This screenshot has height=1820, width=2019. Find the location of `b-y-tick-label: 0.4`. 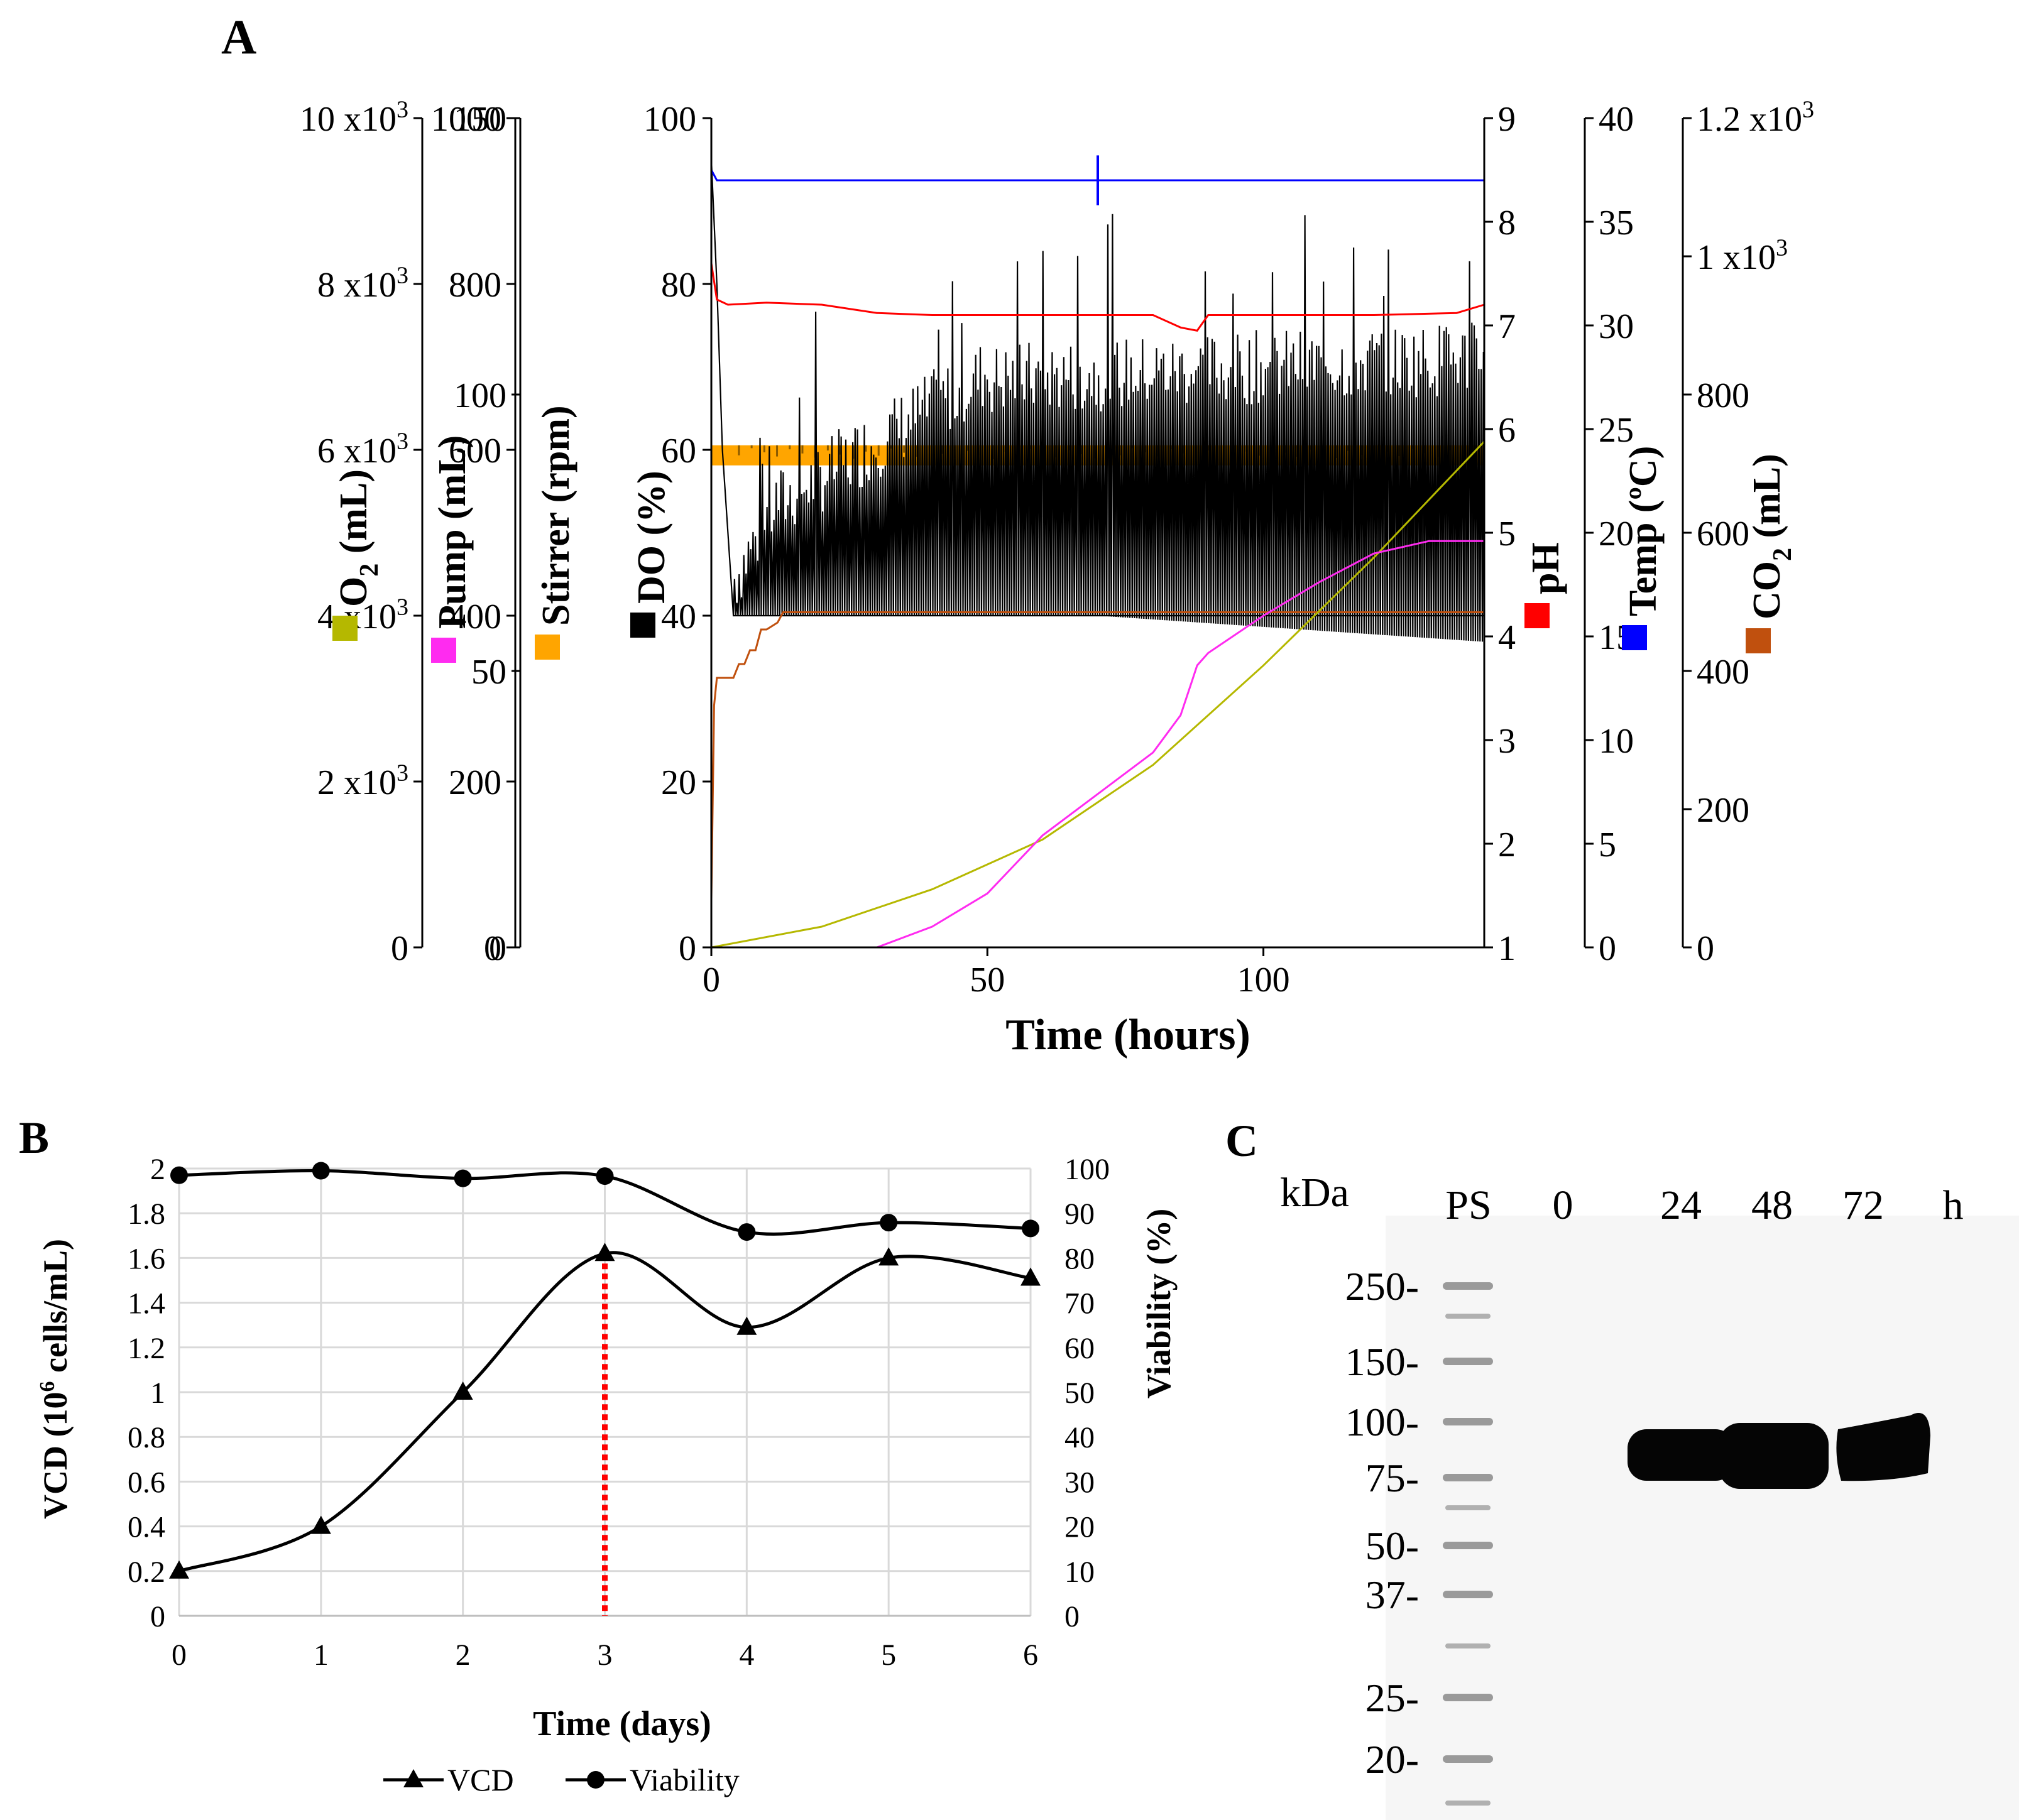

b-y-tick-label: 0.4 is located at coordinates (146, 1527).